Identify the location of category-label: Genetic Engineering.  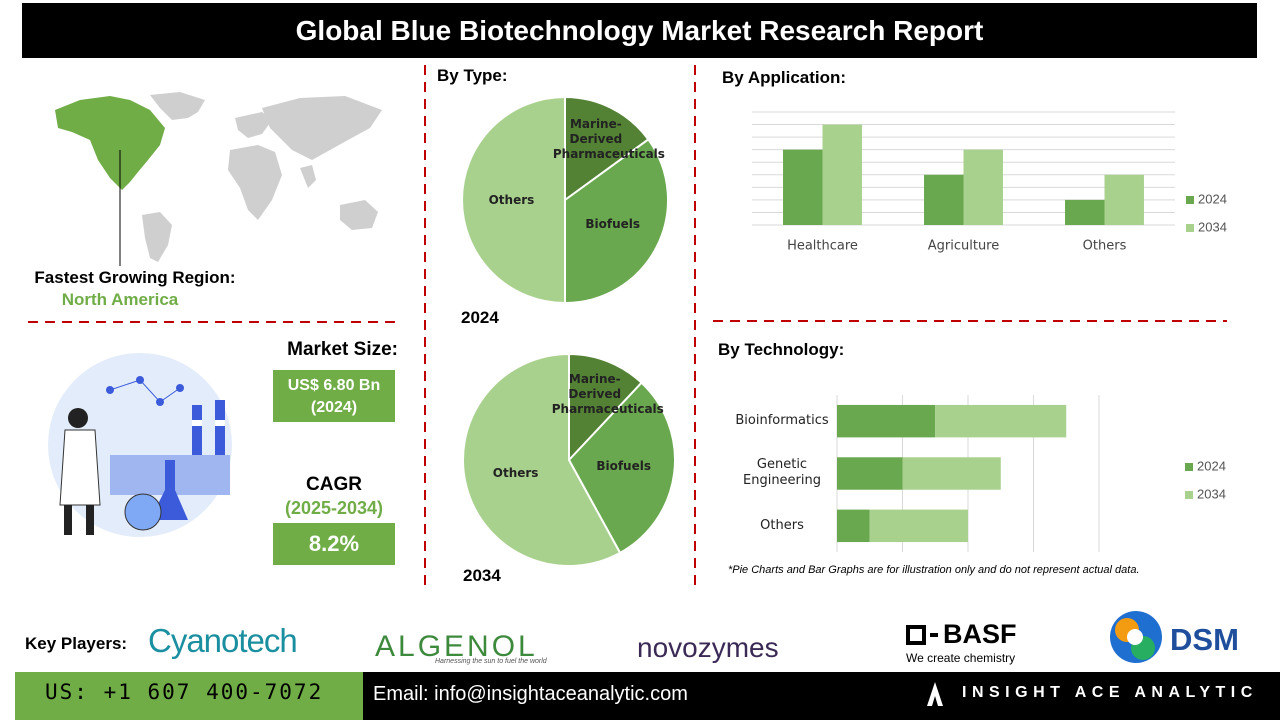
(782, 473).